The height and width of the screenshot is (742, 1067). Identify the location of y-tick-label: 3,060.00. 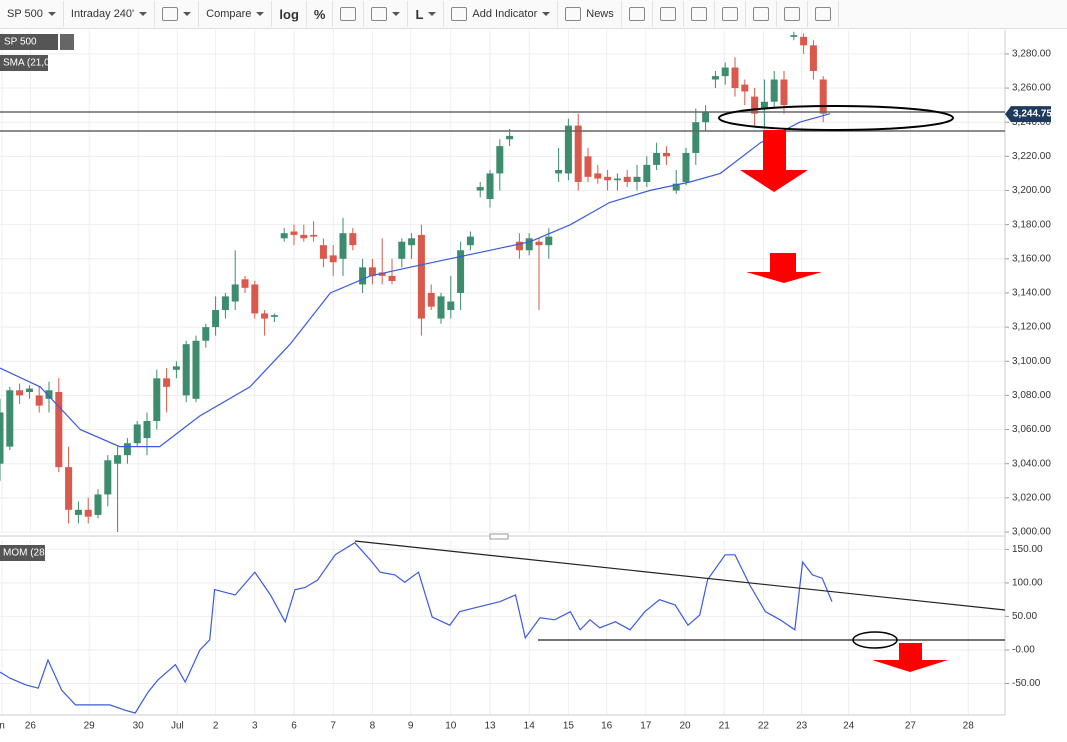
(1031, 429).